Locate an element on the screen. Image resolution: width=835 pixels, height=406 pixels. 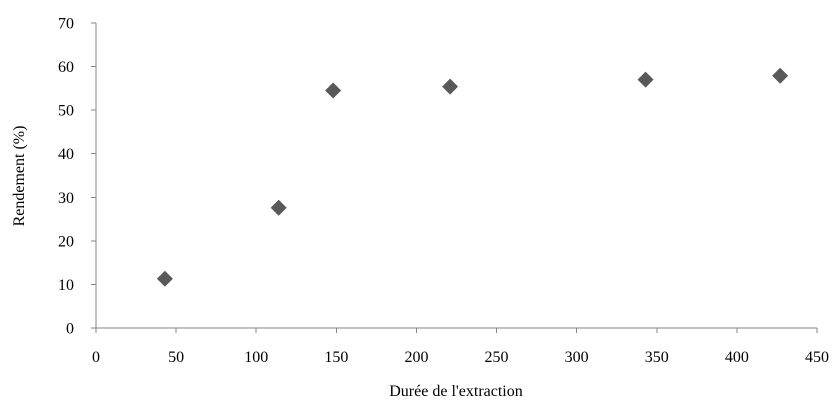
x-tick-label: 150 is located at coordinates (336, 357).